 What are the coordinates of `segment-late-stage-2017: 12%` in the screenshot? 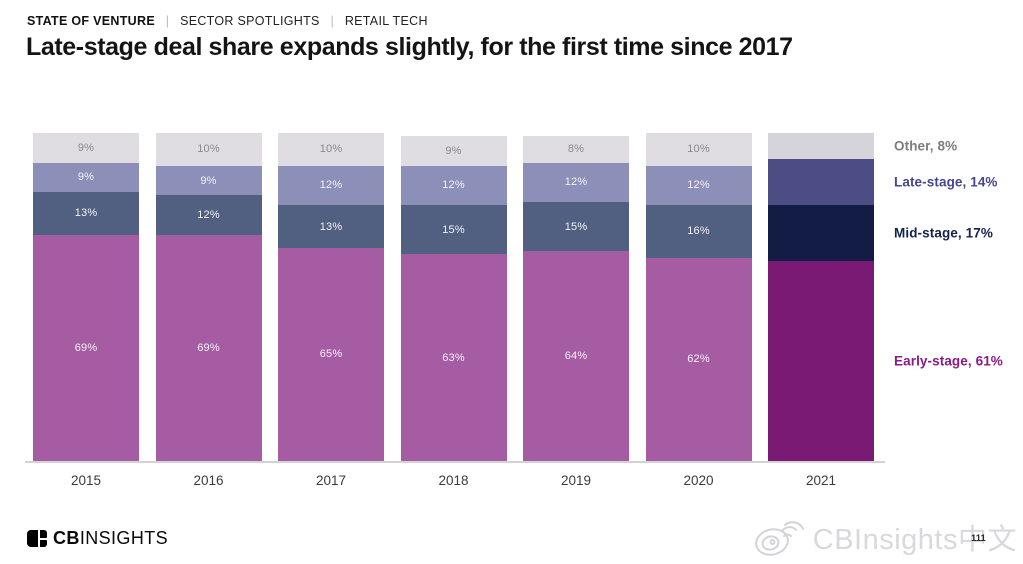 It's located at (331, 185).